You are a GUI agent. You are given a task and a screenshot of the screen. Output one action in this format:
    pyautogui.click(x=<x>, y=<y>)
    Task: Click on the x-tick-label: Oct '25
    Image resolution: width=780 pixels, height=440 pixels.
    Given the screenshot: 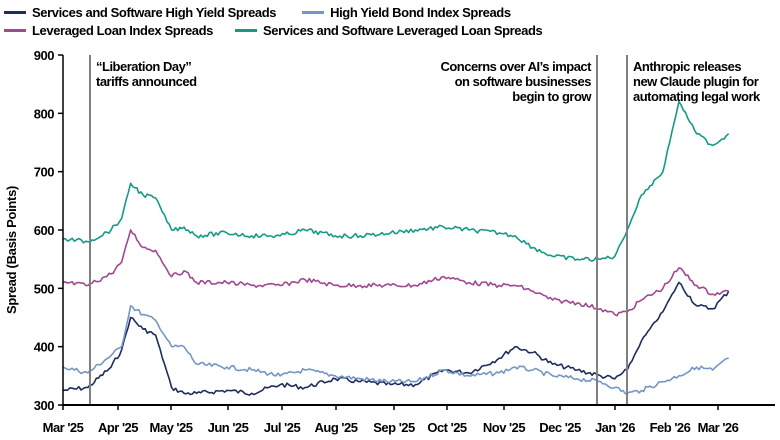 What is the action you would take?
    pyautogui.click(x=447, y=427)
    